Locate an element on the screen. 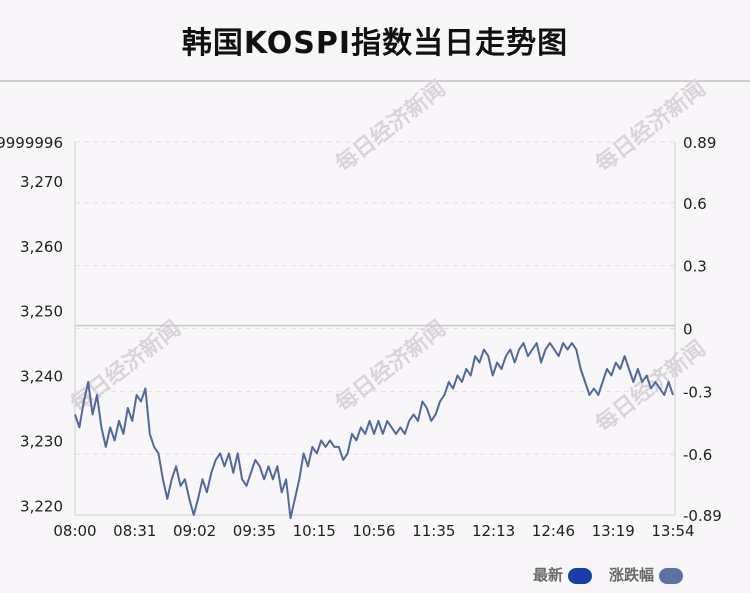 The image size is (750, 593). legend-label-change: 涨跌幅 is located at coordinates (632, 575).